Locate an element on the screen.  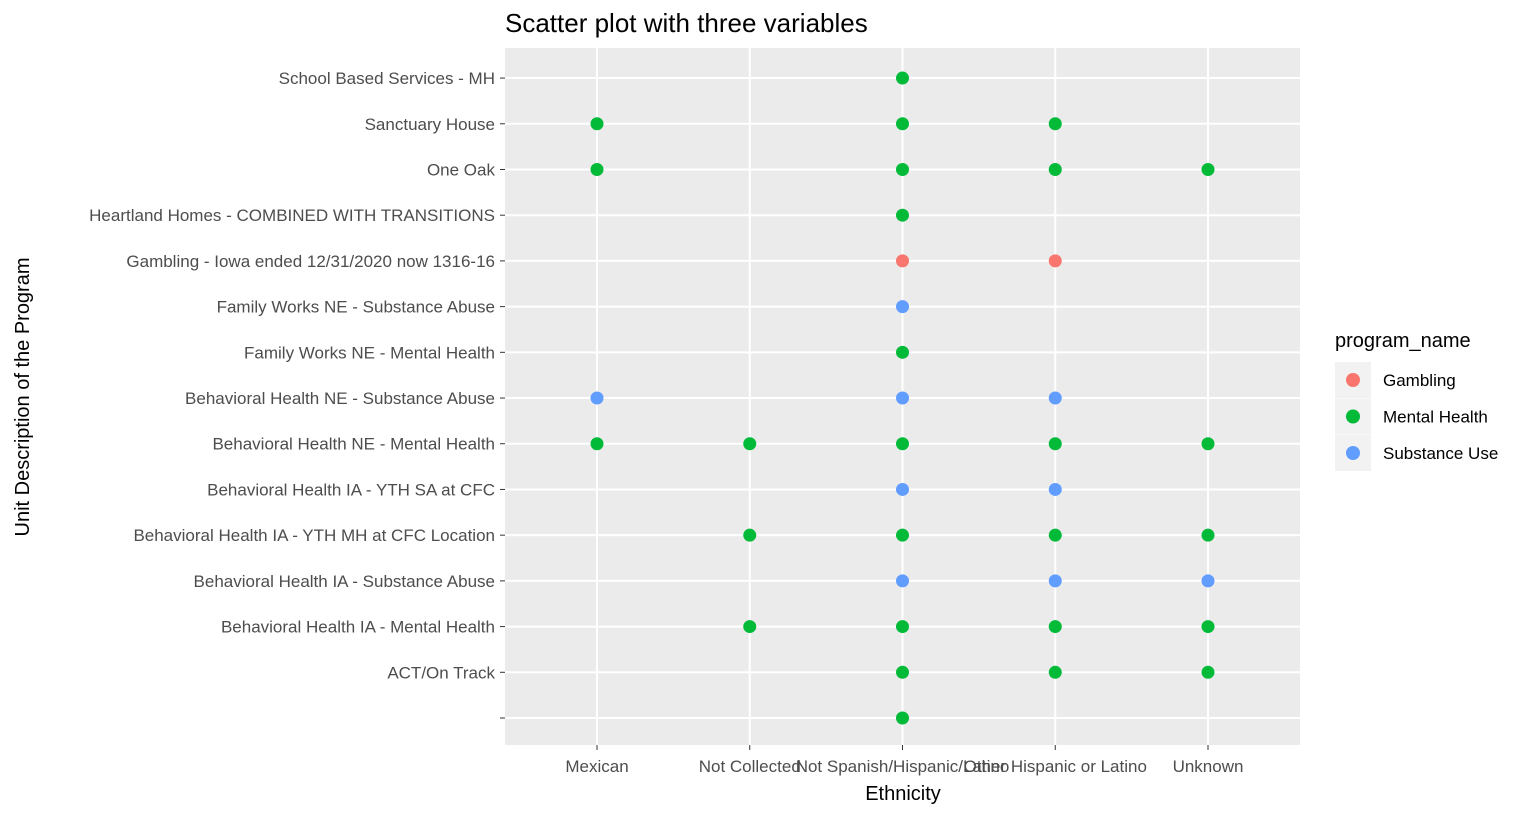
point-substance-use-other-hispanic-or-latino-behavioral-health-ia-yth-sa-at-cfc is located at coordinates (1055, 489).